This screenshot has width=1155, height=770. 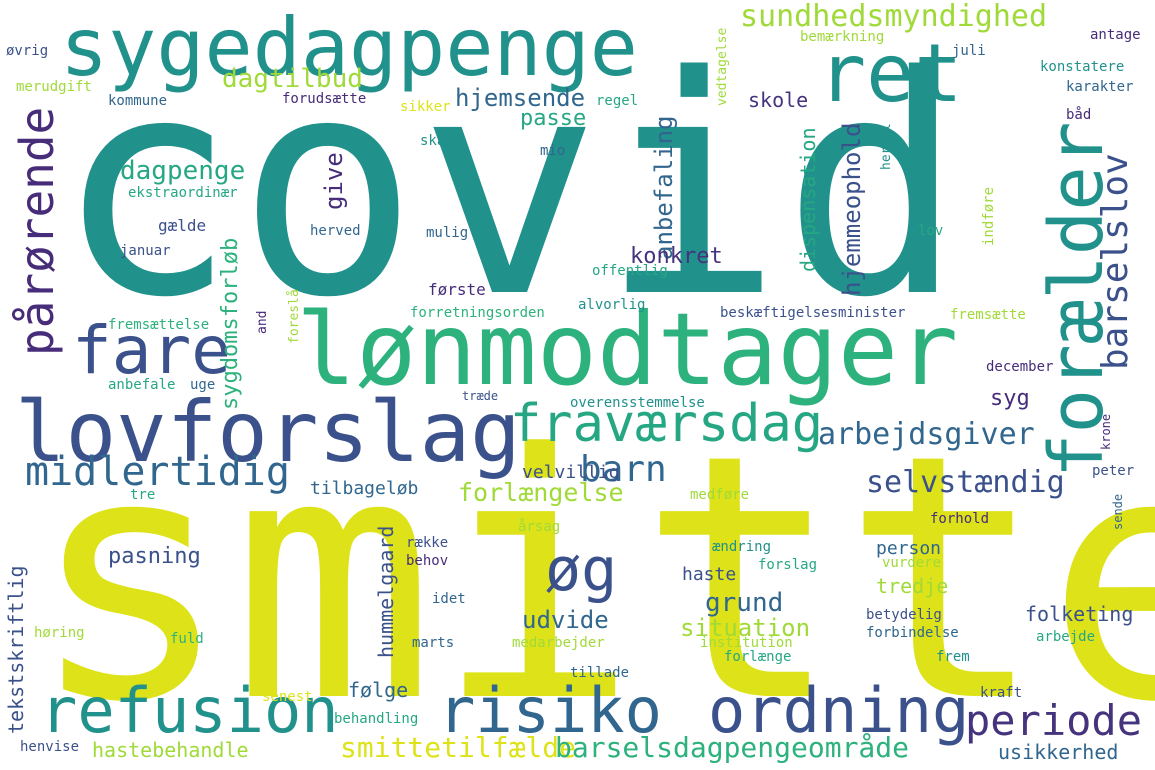 What do you see at coordinates (1115, 35) in the screenshot?
I see `word-antage: antage` at bounding box center [1115, 35].